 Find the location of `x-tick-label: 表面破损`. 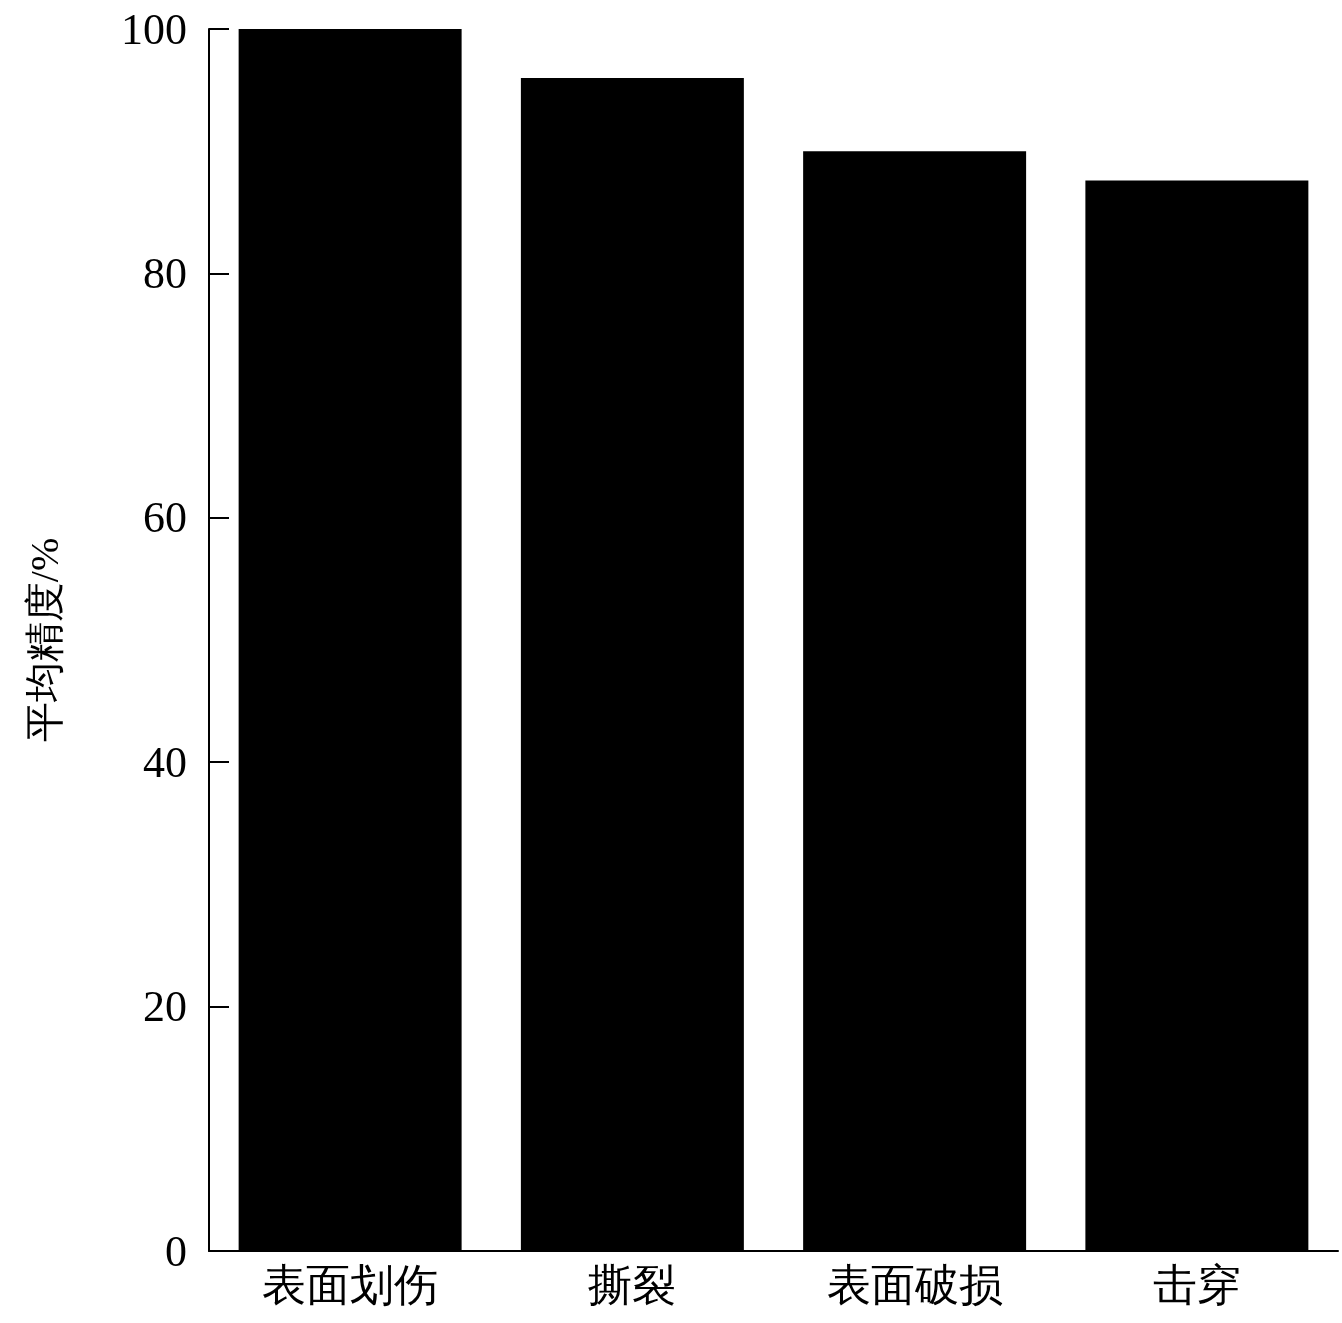

x-tick-label: 表面破损 is located at coordinates (914, 1285).